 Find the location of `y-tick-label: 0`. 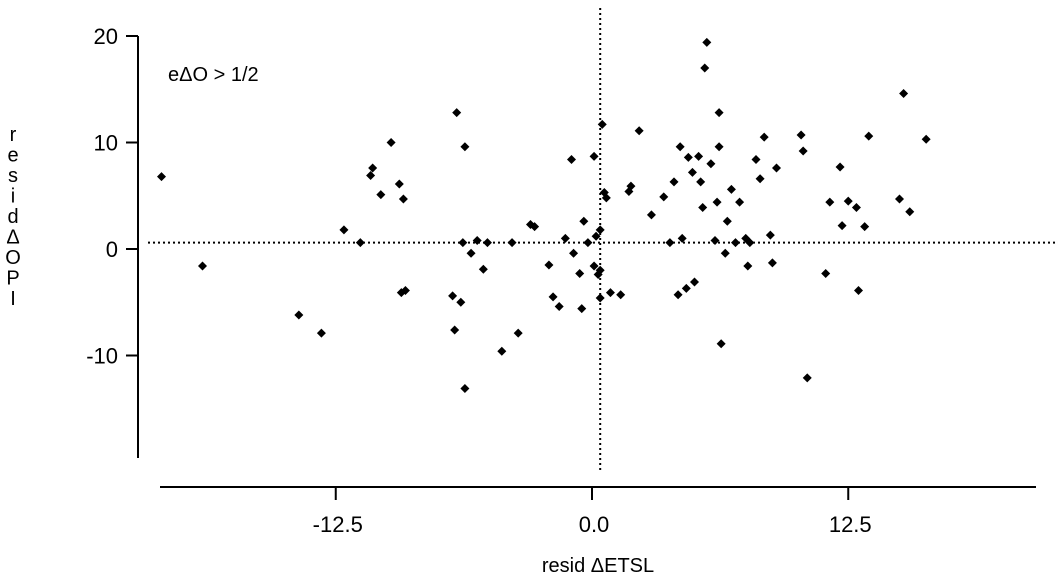

y-tick-label: 0 is located at coordinates (112, 249).